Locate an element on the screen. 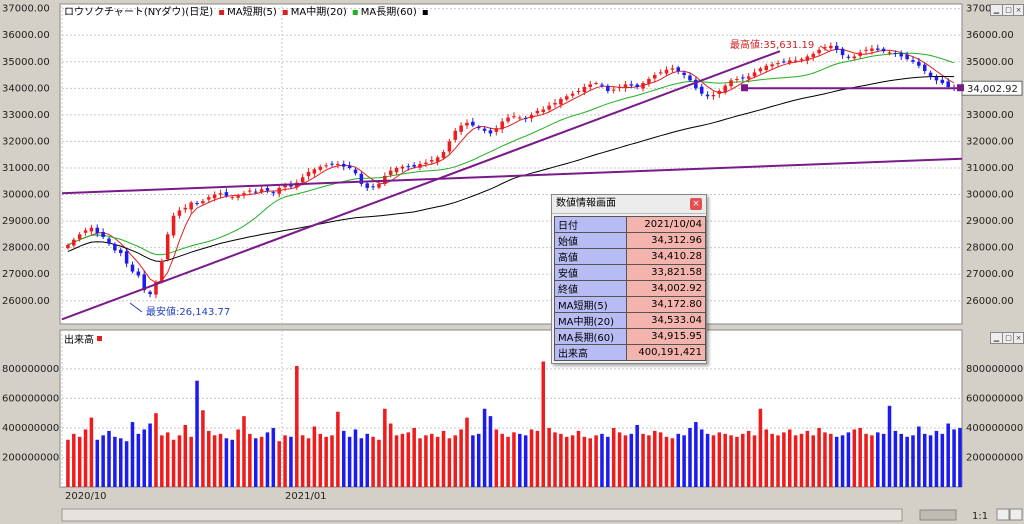 The height and width of the screenshot is (524, 1024). price-tick-right: 26000.00 is located at coordinates (990, 301).